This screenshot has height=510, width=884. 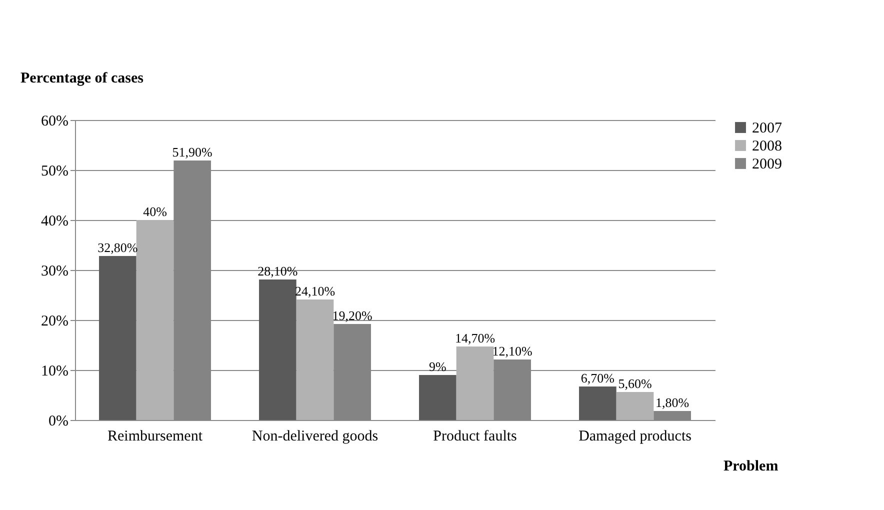 I want to click on y-tick-label: 60%, so click(x=54, y=122).